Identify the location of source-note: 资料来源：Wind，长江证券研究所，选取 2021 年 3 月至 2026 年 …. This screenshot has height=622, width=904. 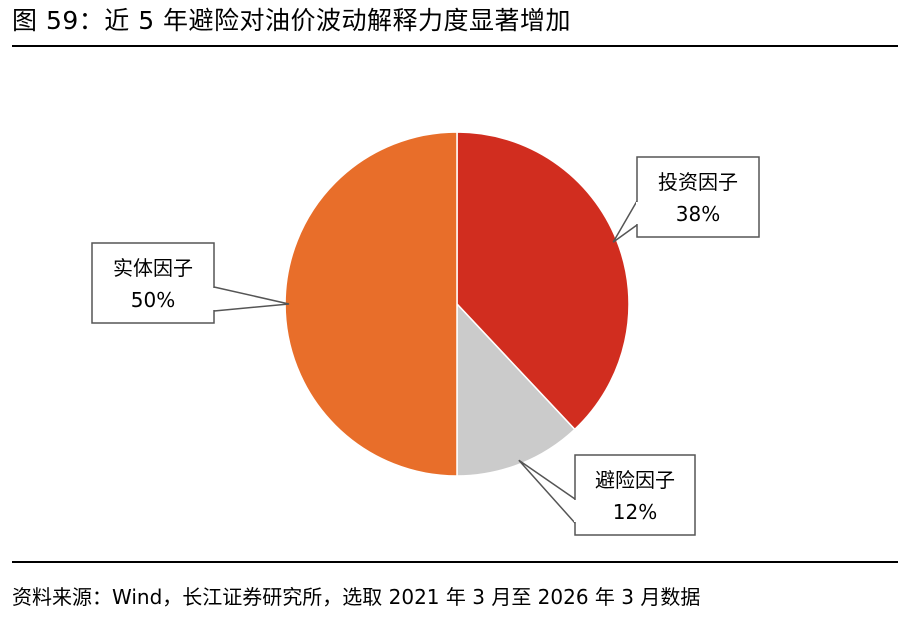
(356, 597).